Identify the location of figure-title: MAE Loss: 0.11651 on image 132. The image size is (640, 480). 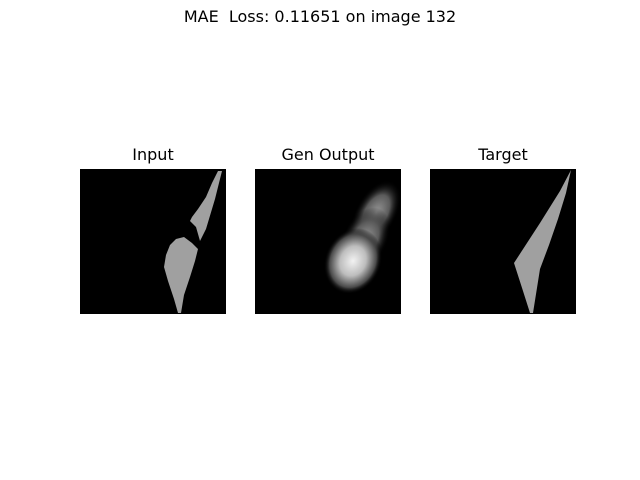
(320, 16).